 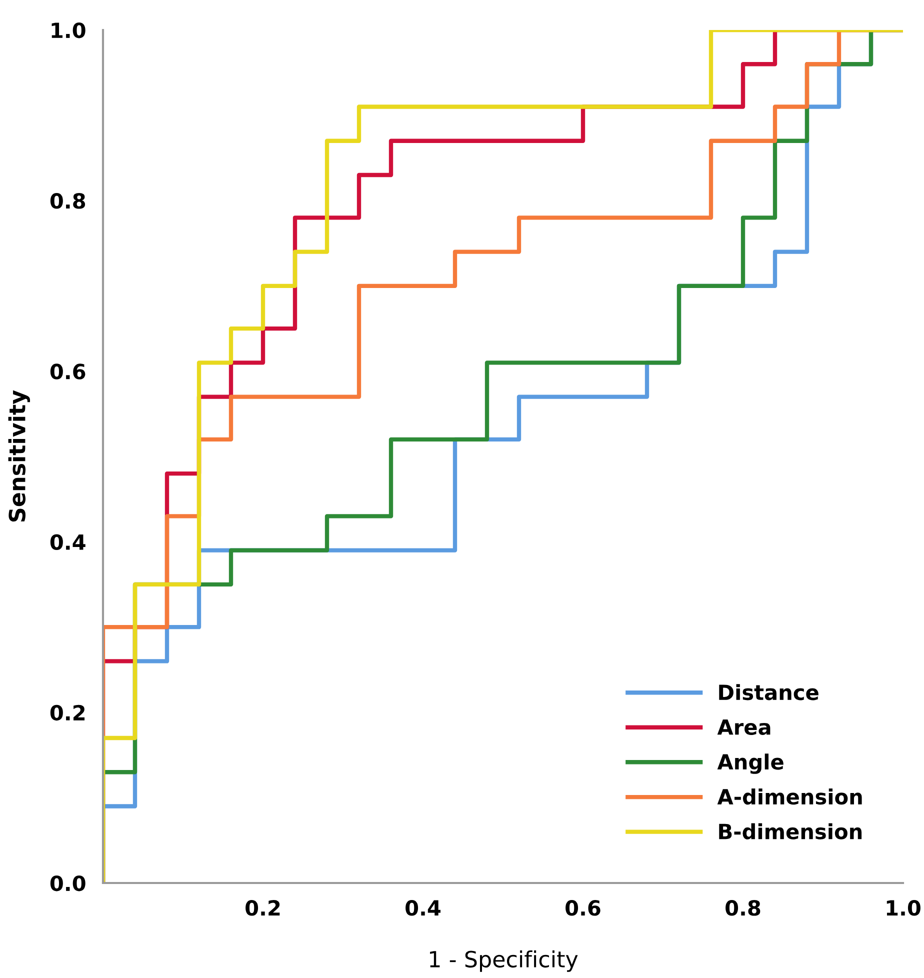 I want to click on x-axis-title: 1 - Specificity, so click(x=504, y=961).